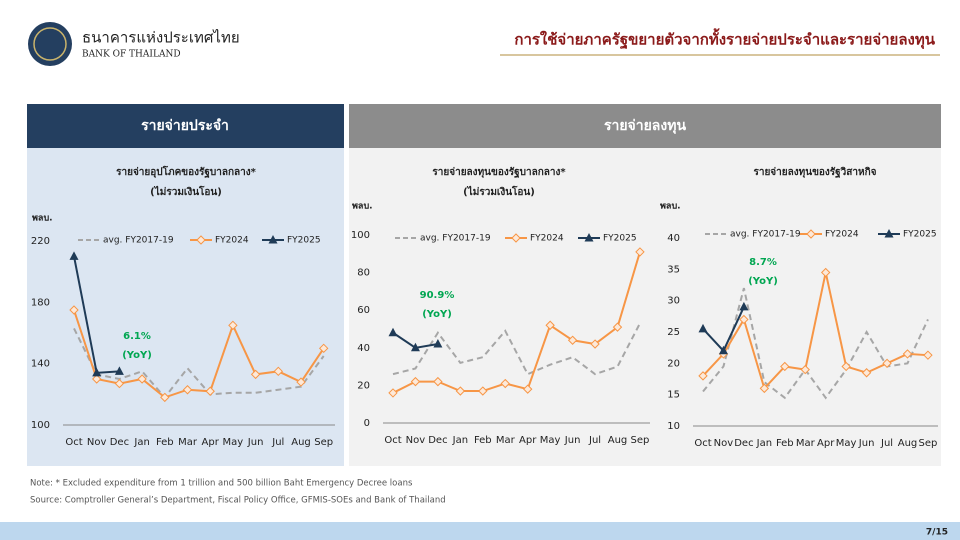  Describe the element at coordinates (131, 55) in the screenshot. I see `org-en: BANK OF THAILAND` at that location.